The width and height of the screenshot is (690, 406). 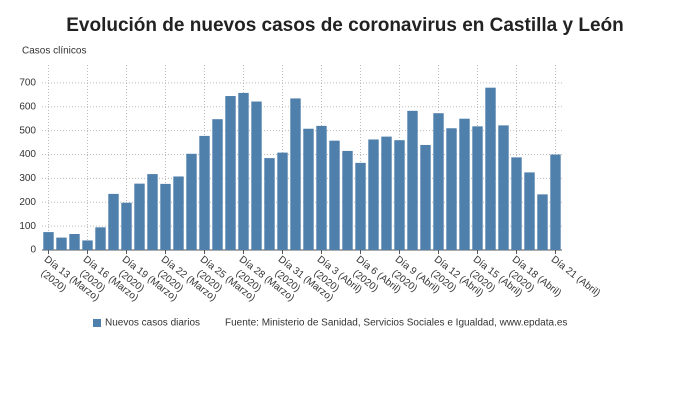 I want to click on y-axis-label: Casos clínicos, so click(x=54, y=51).